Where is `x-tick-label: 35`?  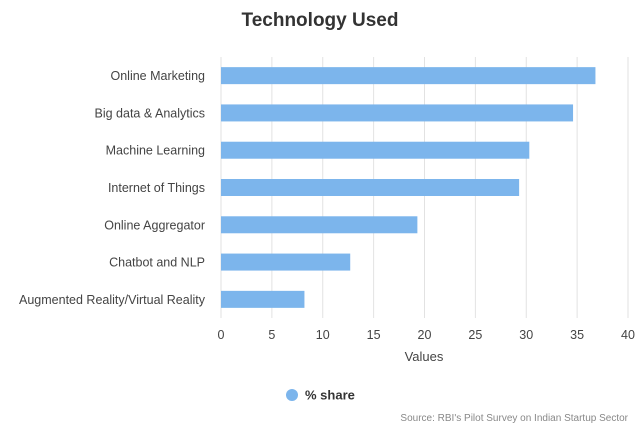 x-tick-label: 35 is located at coordinates (577, 335).